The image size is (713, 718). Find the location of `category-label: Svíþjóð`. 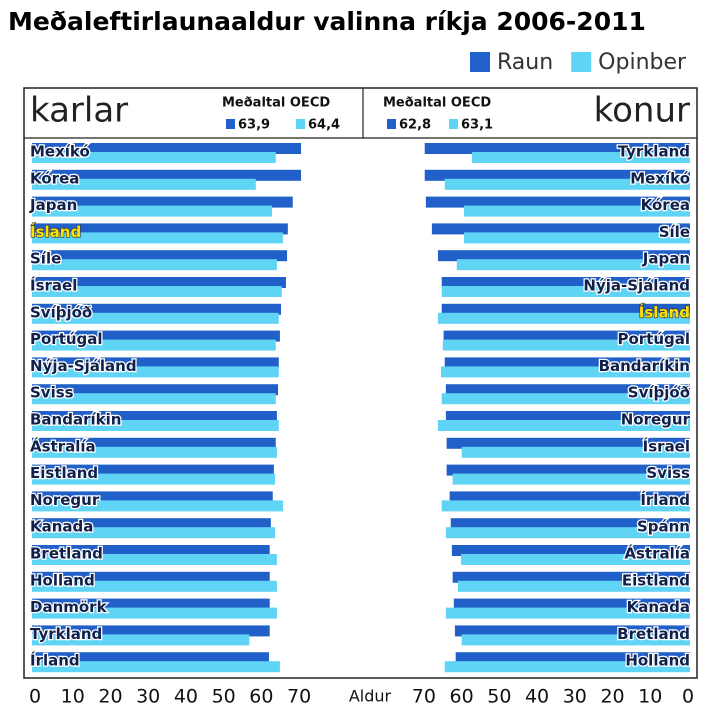

category-label: Svíþjóð is located at coordinates (659, 393).